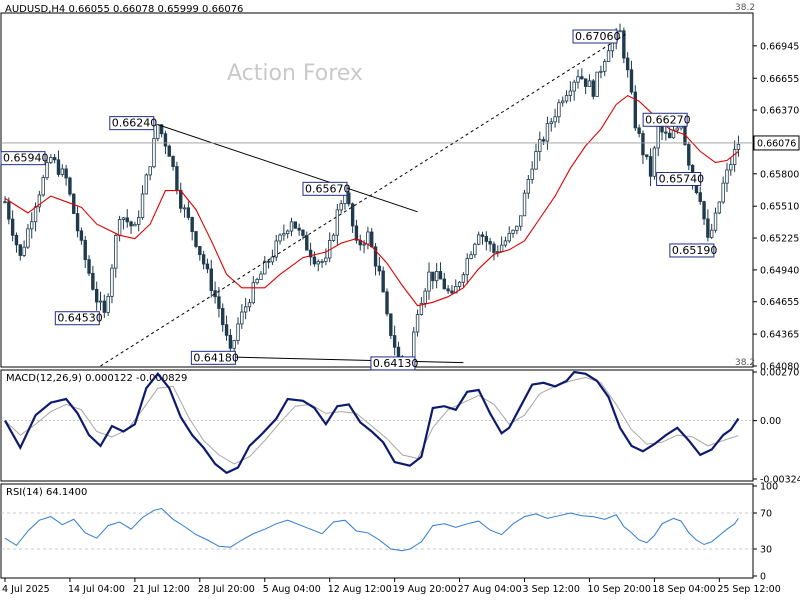 The height and width of the screenshot is (600, 800). Describe the element at coordinates (596, 36) in the screenshot. I see `price-annotation: 0.67060` at that location.